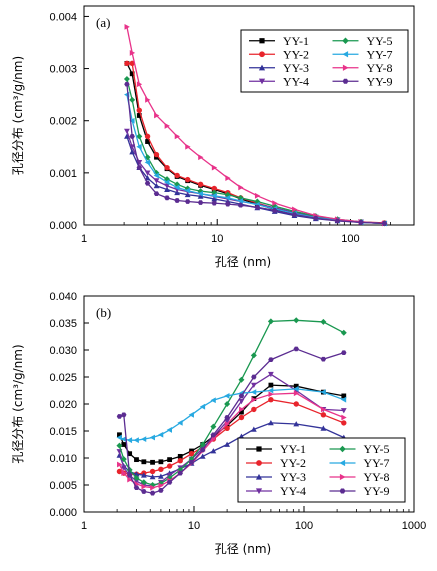  I want to click on x-tick-label: 1000, so click(414, 526).